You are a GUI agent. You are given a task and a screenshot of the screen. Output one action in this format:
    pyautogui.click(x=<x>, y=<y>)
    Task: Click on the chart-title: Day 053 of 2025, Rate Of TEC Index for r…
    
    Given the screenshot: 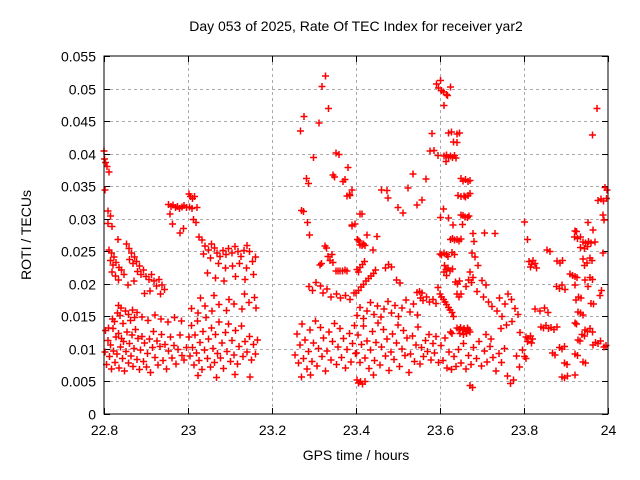 What is the action you would take?
    pyautogui.click(x=356, y=26)
    